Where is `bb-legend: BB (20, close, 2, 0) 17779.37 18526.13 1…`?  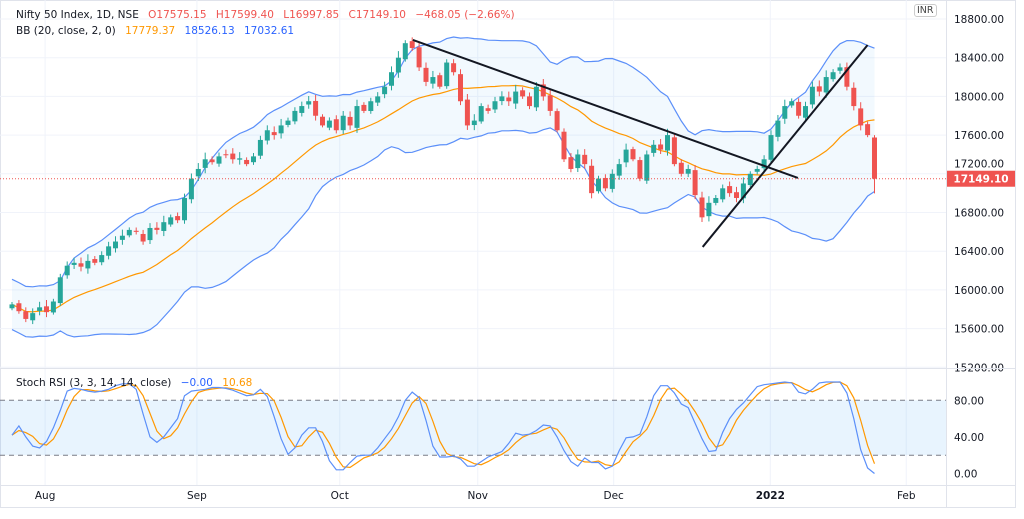
bb-legend: BB (20, close, 2, 0) 17779.37 18526.13 1… is located at coordinates (158, 31).